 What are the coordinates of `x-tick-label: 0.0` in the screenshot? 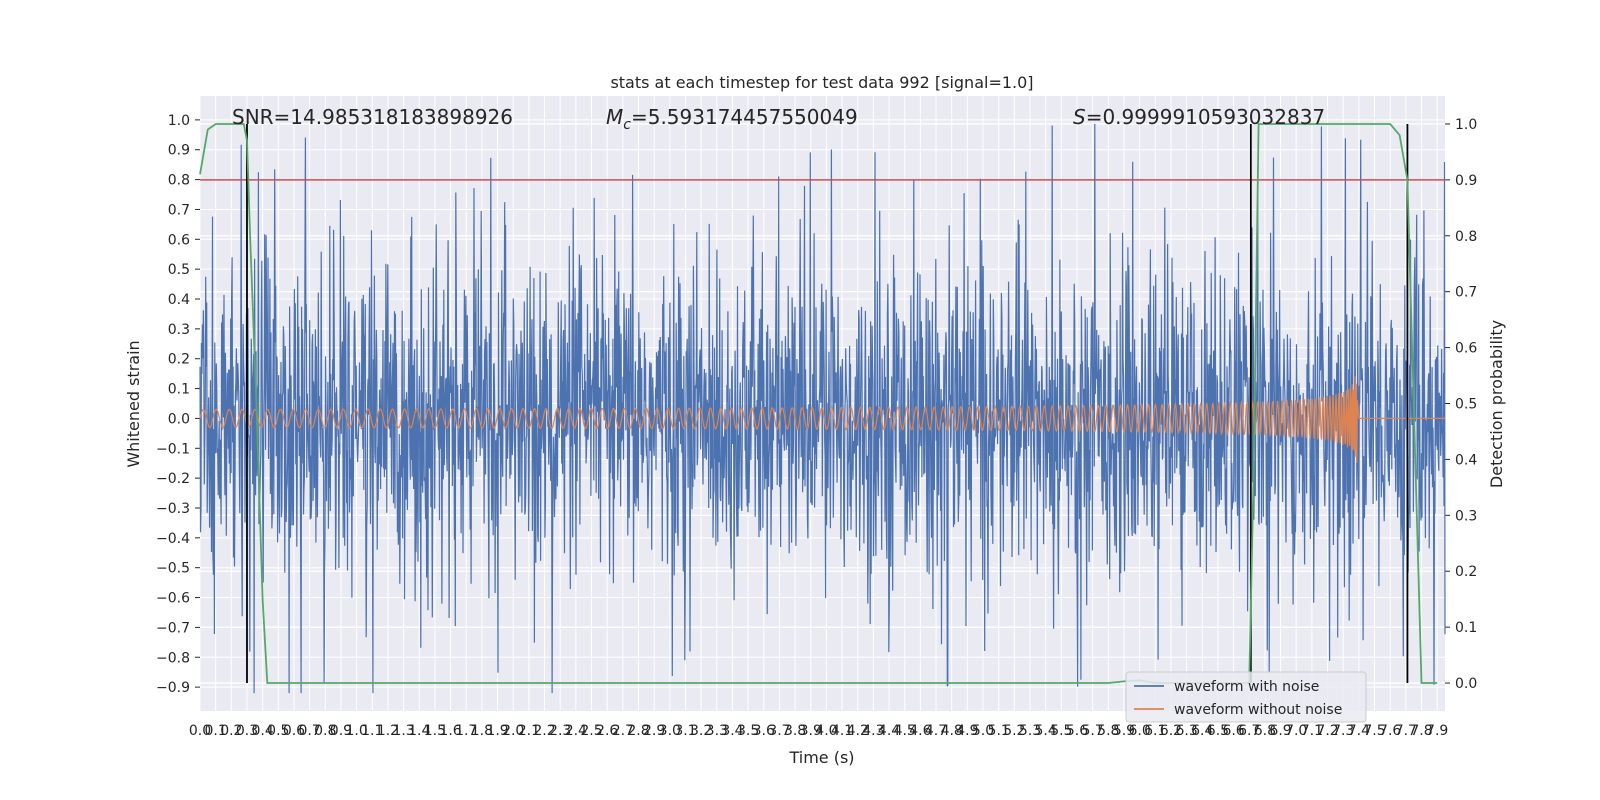 It's located at (200, 731).